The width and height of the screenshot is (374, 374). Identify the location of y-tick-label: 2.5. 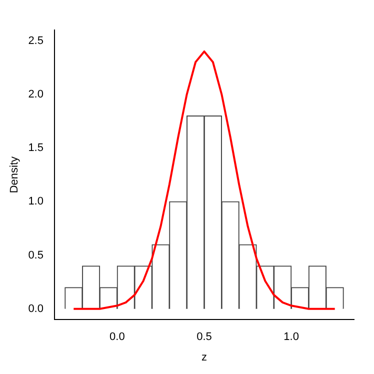
(36, 40).